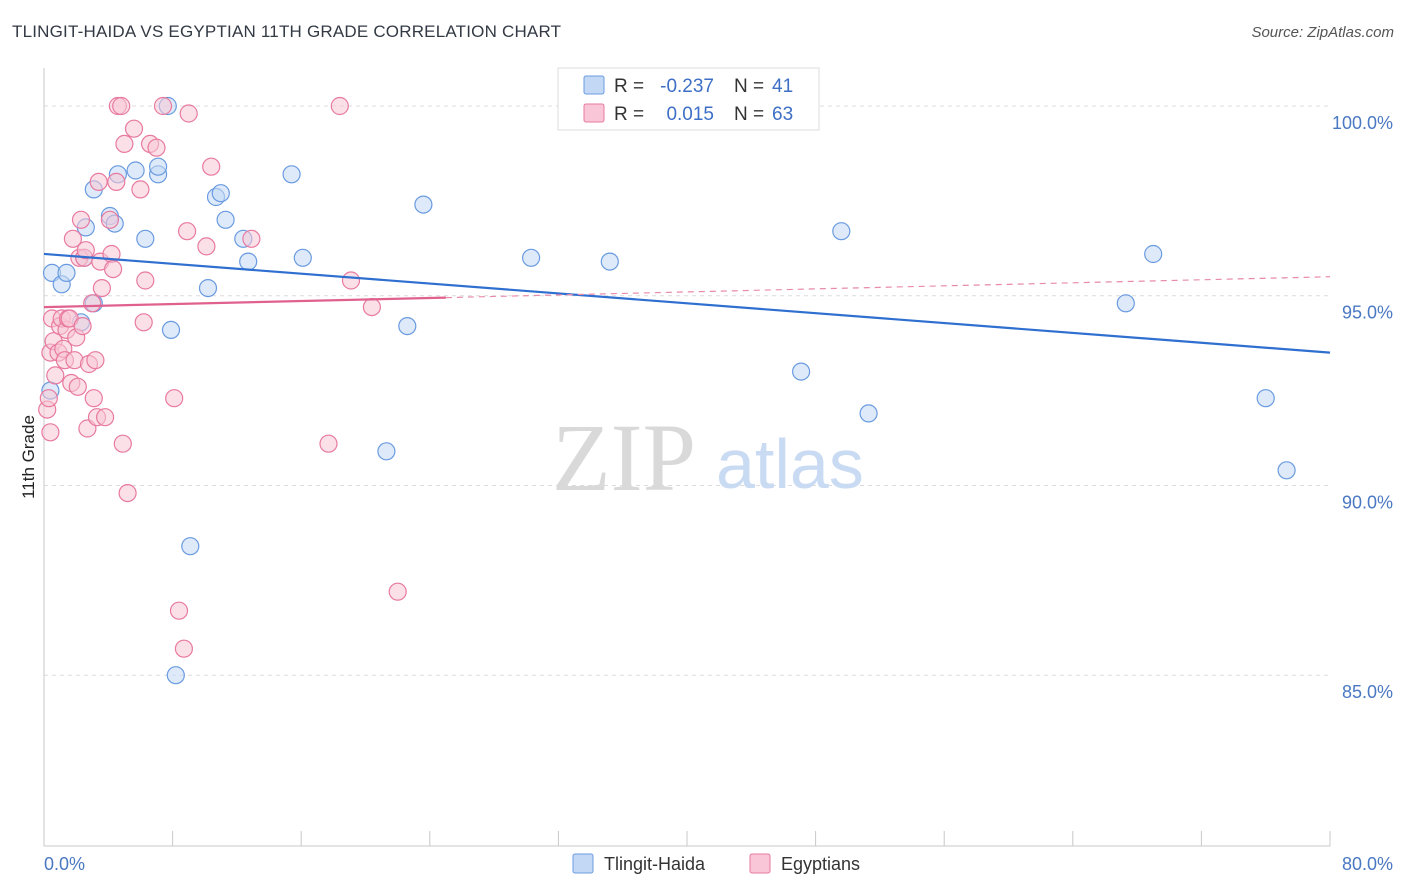 The height and width of the screenshot is (892, 1406). I want to click on x-axis-ticks, so click(687, 838).